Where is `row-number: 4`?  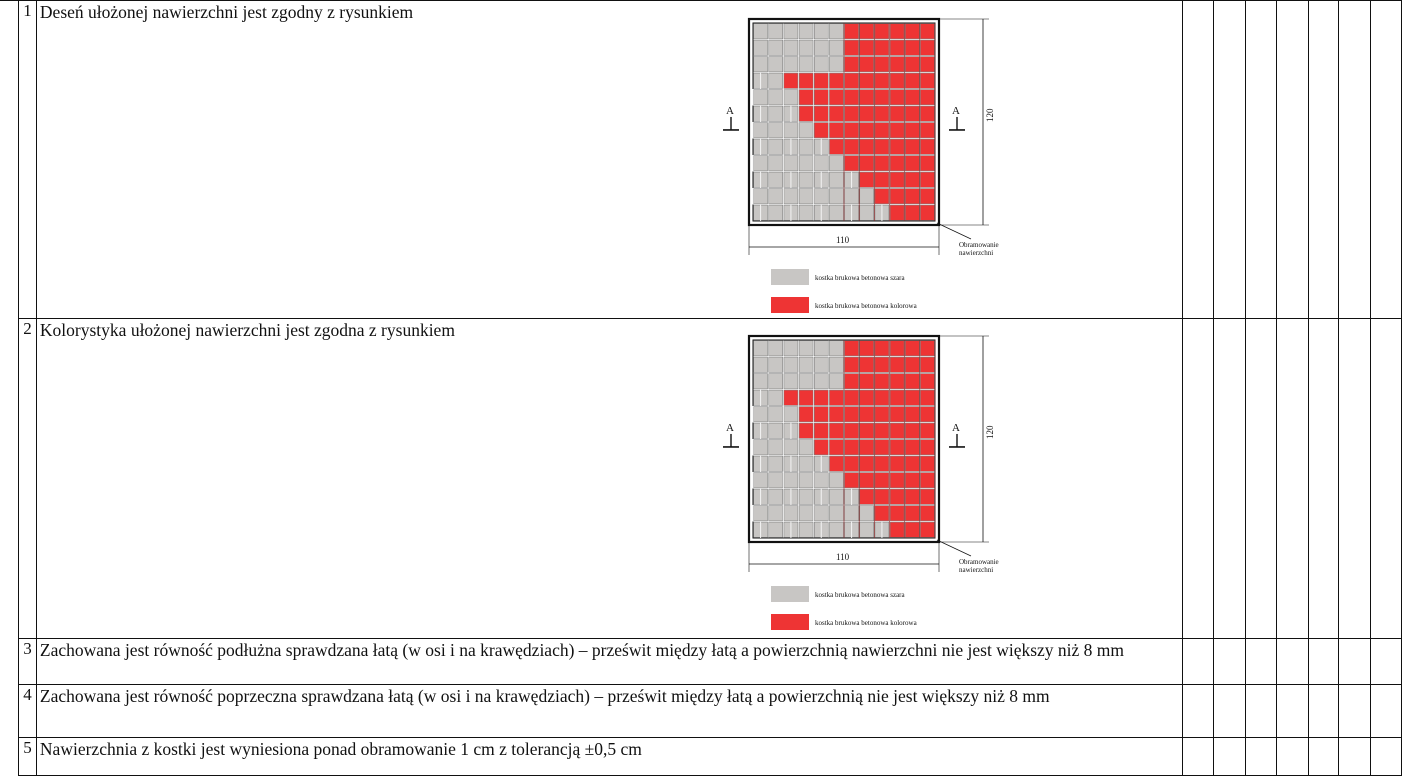
row-number: 4 is located at coordinates (27, 711).